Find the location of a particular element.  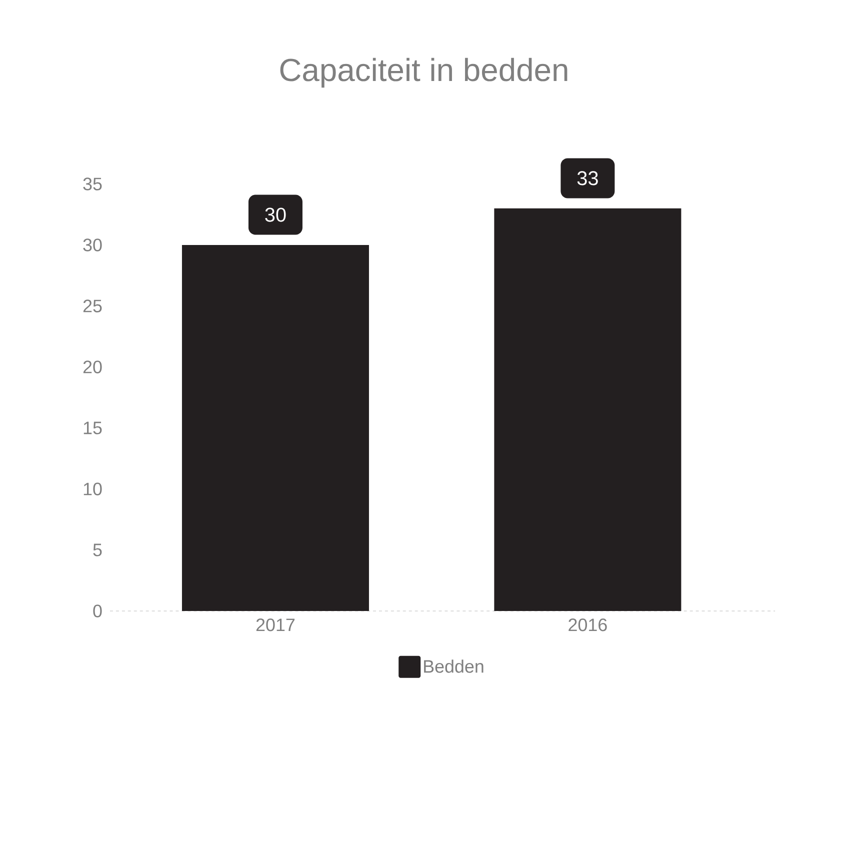

y-tick-label: 25 is located at coordinates (92, 306).